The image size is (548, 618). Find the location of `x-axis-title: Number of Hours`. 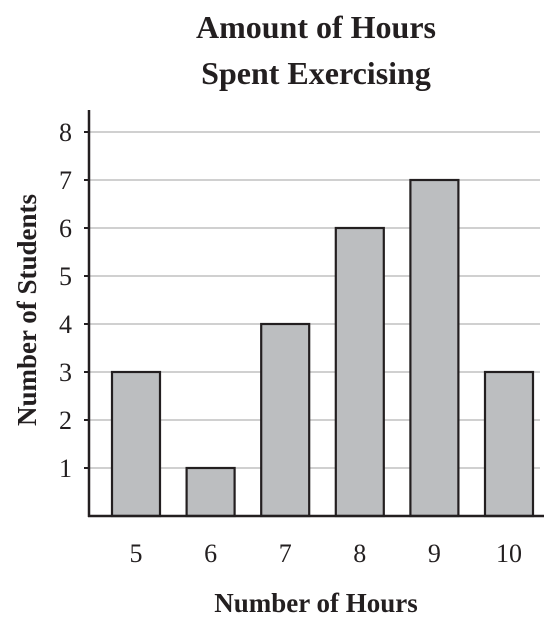

x-axis-title: Number of Hours is located at coordinates (316, 603).